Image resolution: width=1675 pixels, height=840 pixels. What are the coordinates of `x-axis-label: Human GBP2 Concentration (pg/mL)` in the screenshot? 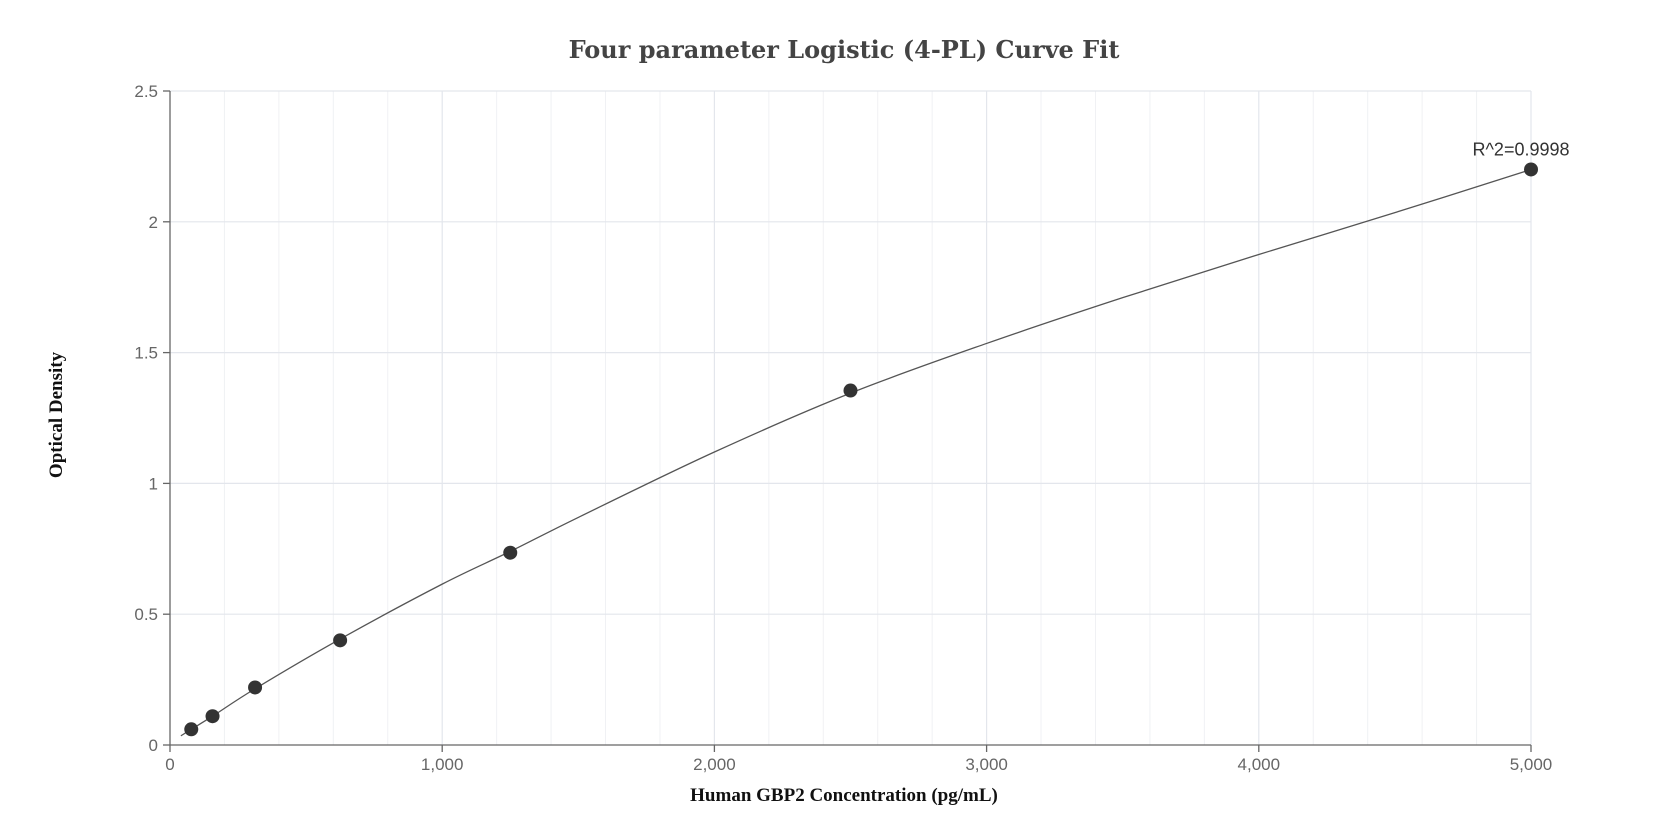 It's located at (844, 795).